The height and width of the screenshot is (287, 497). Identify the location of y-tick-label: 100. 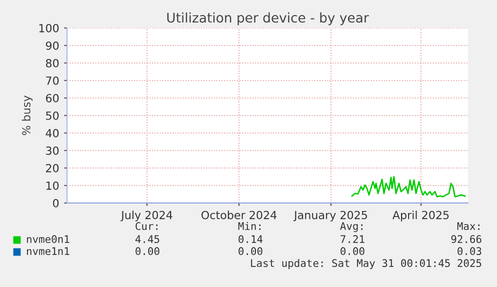
(49, 28).